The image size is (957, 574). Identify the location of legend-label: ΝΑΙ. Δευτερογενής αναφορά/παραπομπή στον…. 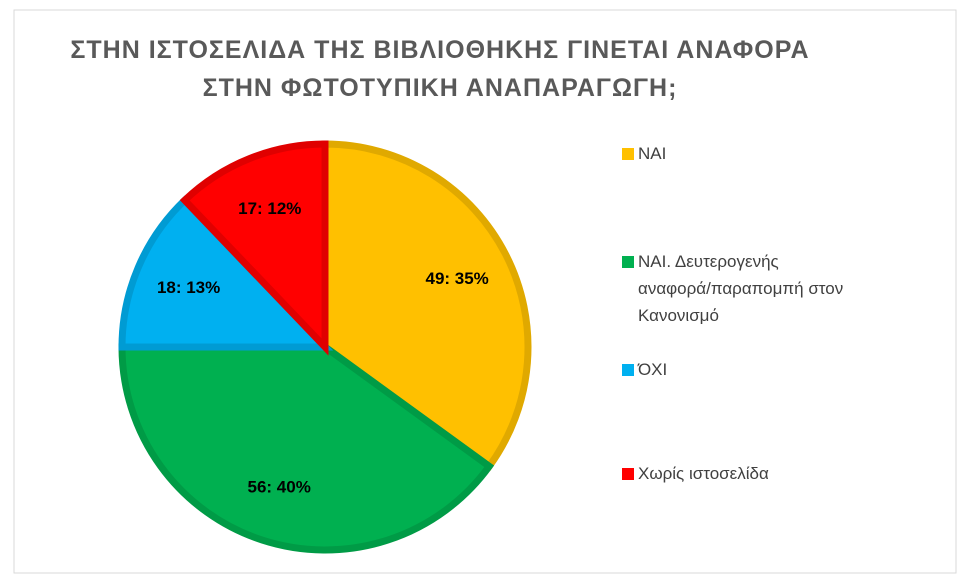
(741, 288).